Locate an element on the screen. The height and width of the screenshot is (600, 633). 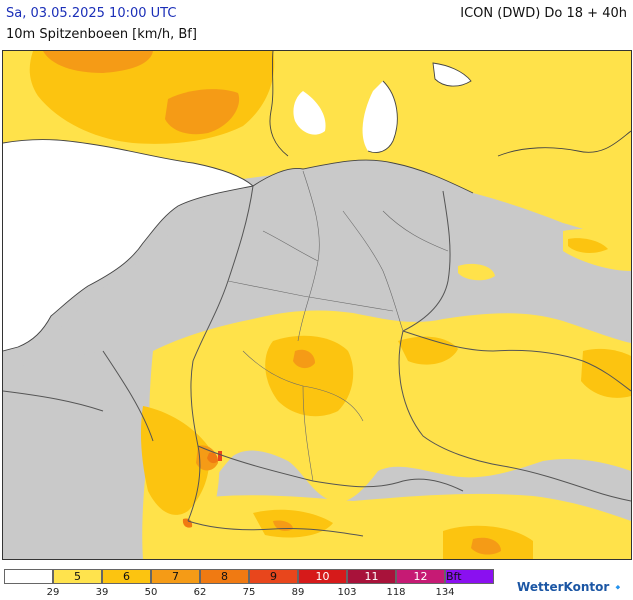
legend-threshold-5: 89 is located at coordinates (298, 592).